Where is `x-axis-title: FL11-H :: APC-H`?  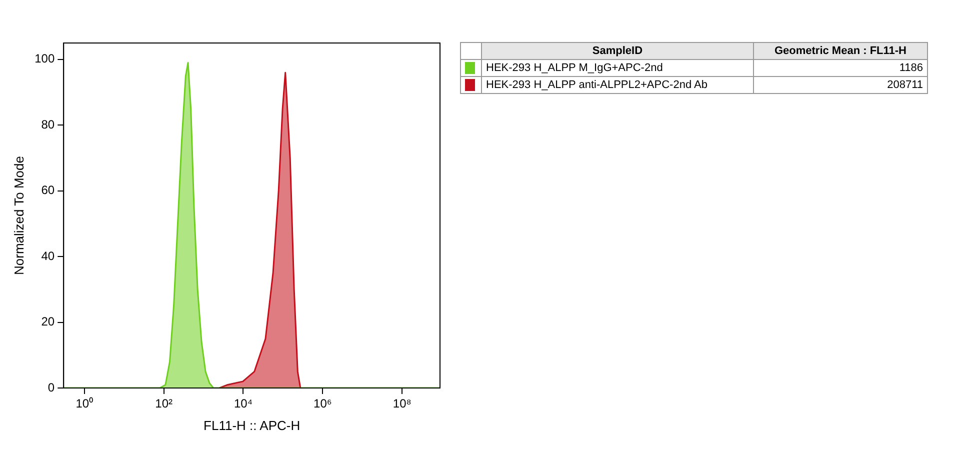 x-axis-title: FL11-H :: APC-H is located at coordinates (252, 425).